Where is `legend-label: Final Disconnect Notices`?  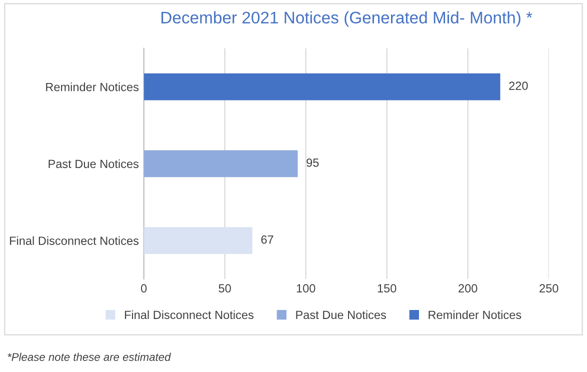 legend-label: Final Disconnect Notices is located at coordinates (189, 315).